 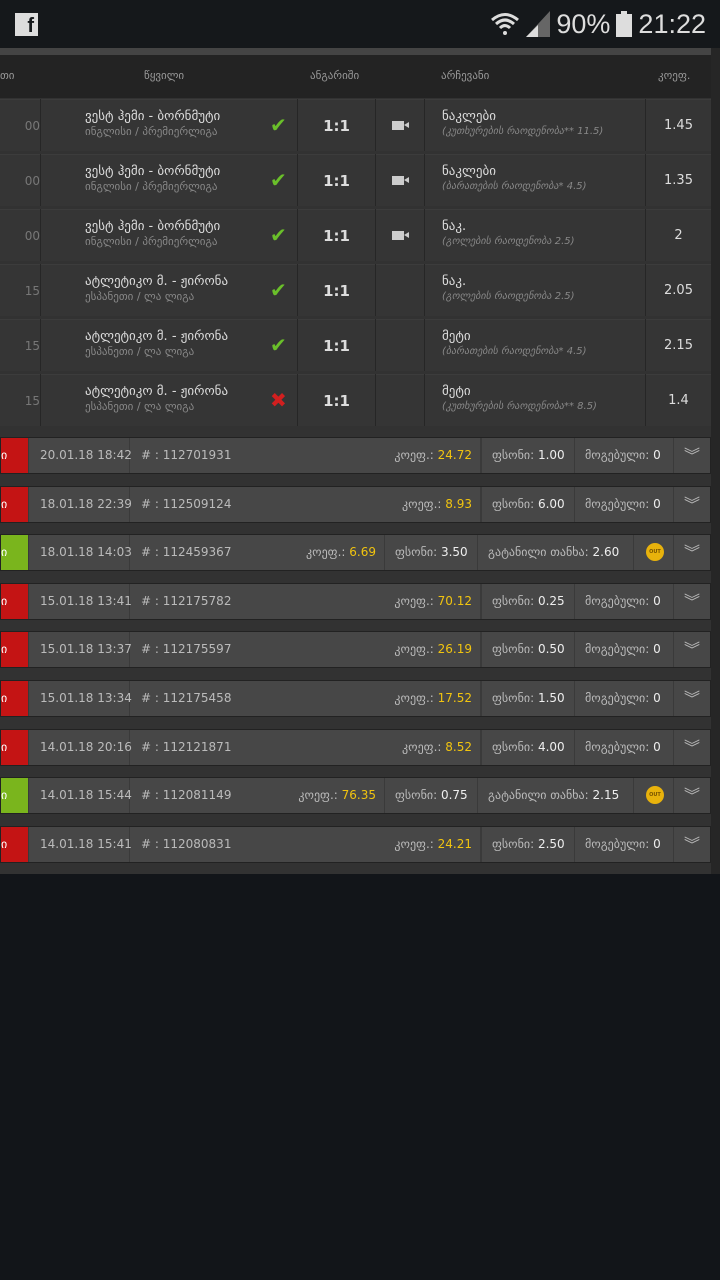 I want to click on bet-id-value: 112121871, so click(x=197, y=746).